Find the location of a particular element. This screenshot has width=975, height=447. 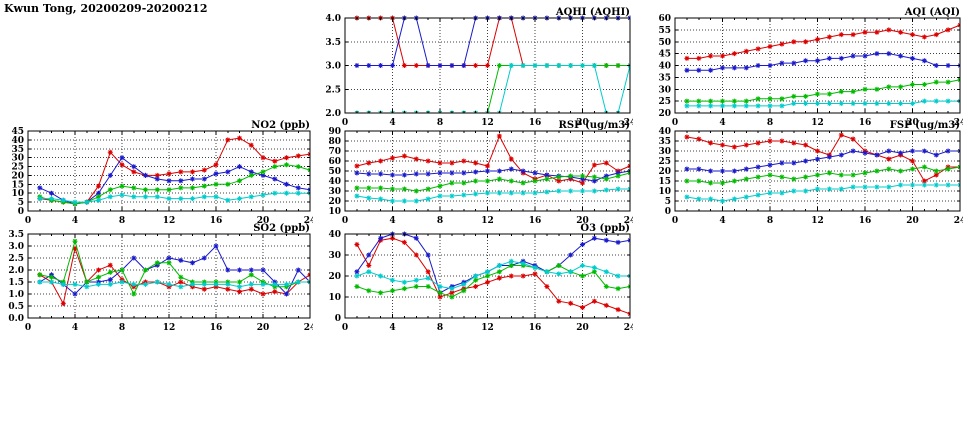

svg-text: 15 is located at coordinates (664, 182).